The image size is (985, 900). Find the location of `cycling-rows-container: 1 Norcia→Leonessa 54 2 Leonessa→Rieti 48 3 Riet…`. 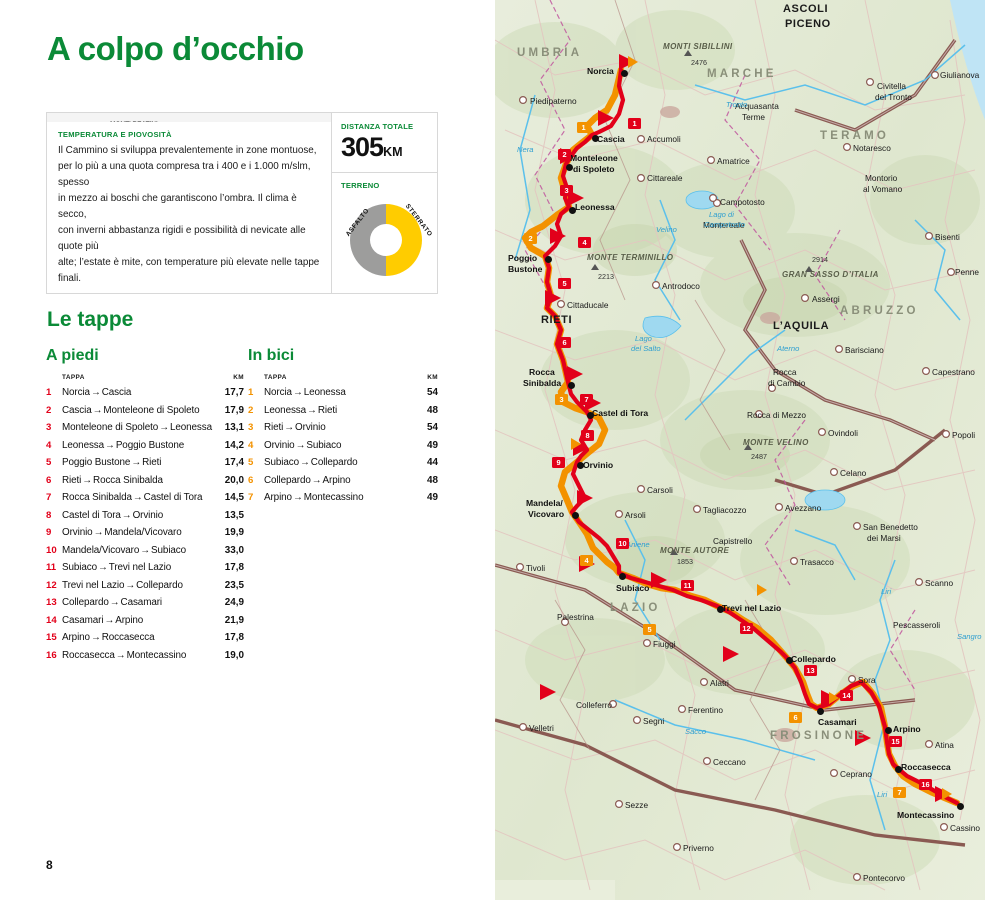

cycling-rows-container: 1 Norcia→Leonessa 54 2 Leonessa→Rieti 48 3 Riet… is located at coordinates (343, 445).